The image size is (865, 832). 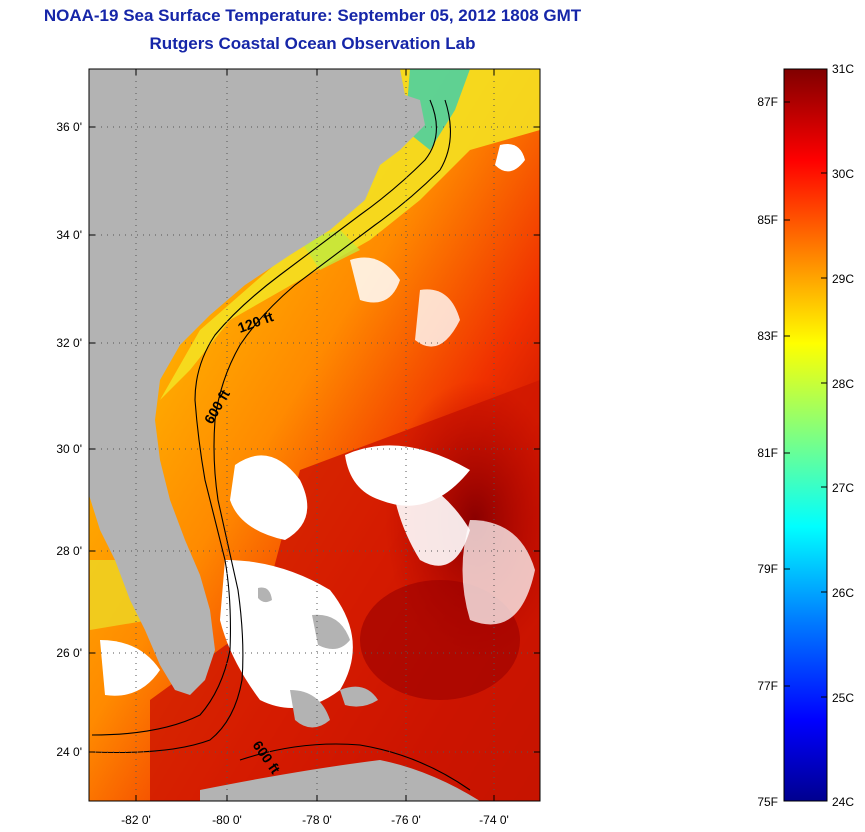 I want to click on lat-label: 30 0', so click(x=69, y=449).